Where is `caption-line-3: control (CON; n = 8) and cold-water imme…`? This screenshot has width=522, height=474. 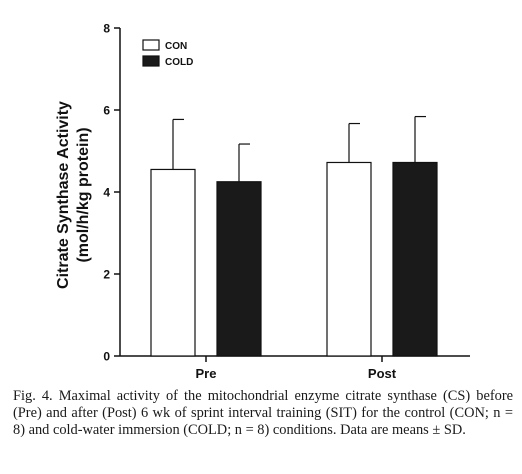 caption-line-3: control (CON; n = 8) and cold-water imme… is located at coordinates (263, 421).